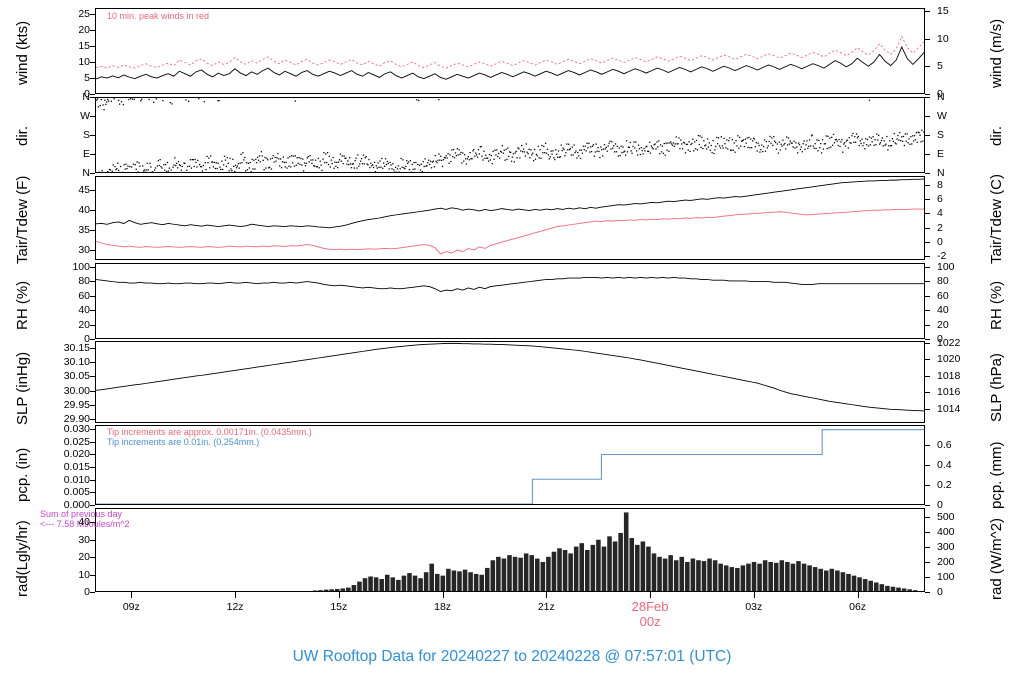  What do you see at coordinates (76, 505) in the screenshot?
I see `axis-tick-label: 0.000` at bounding box center [76, 505].